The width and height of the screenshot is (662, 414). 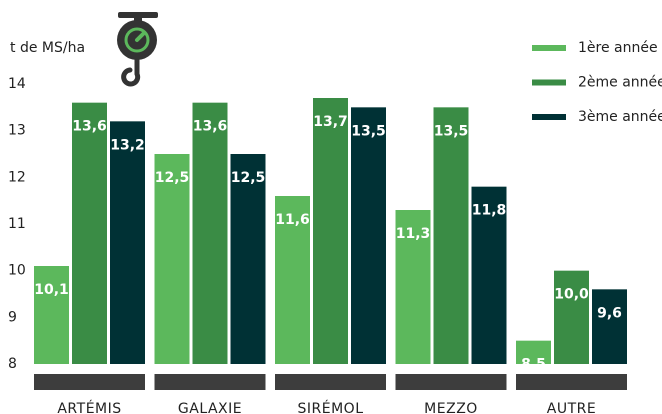 I want to click on y-tick-label: 13, so click(x=17, y=131).